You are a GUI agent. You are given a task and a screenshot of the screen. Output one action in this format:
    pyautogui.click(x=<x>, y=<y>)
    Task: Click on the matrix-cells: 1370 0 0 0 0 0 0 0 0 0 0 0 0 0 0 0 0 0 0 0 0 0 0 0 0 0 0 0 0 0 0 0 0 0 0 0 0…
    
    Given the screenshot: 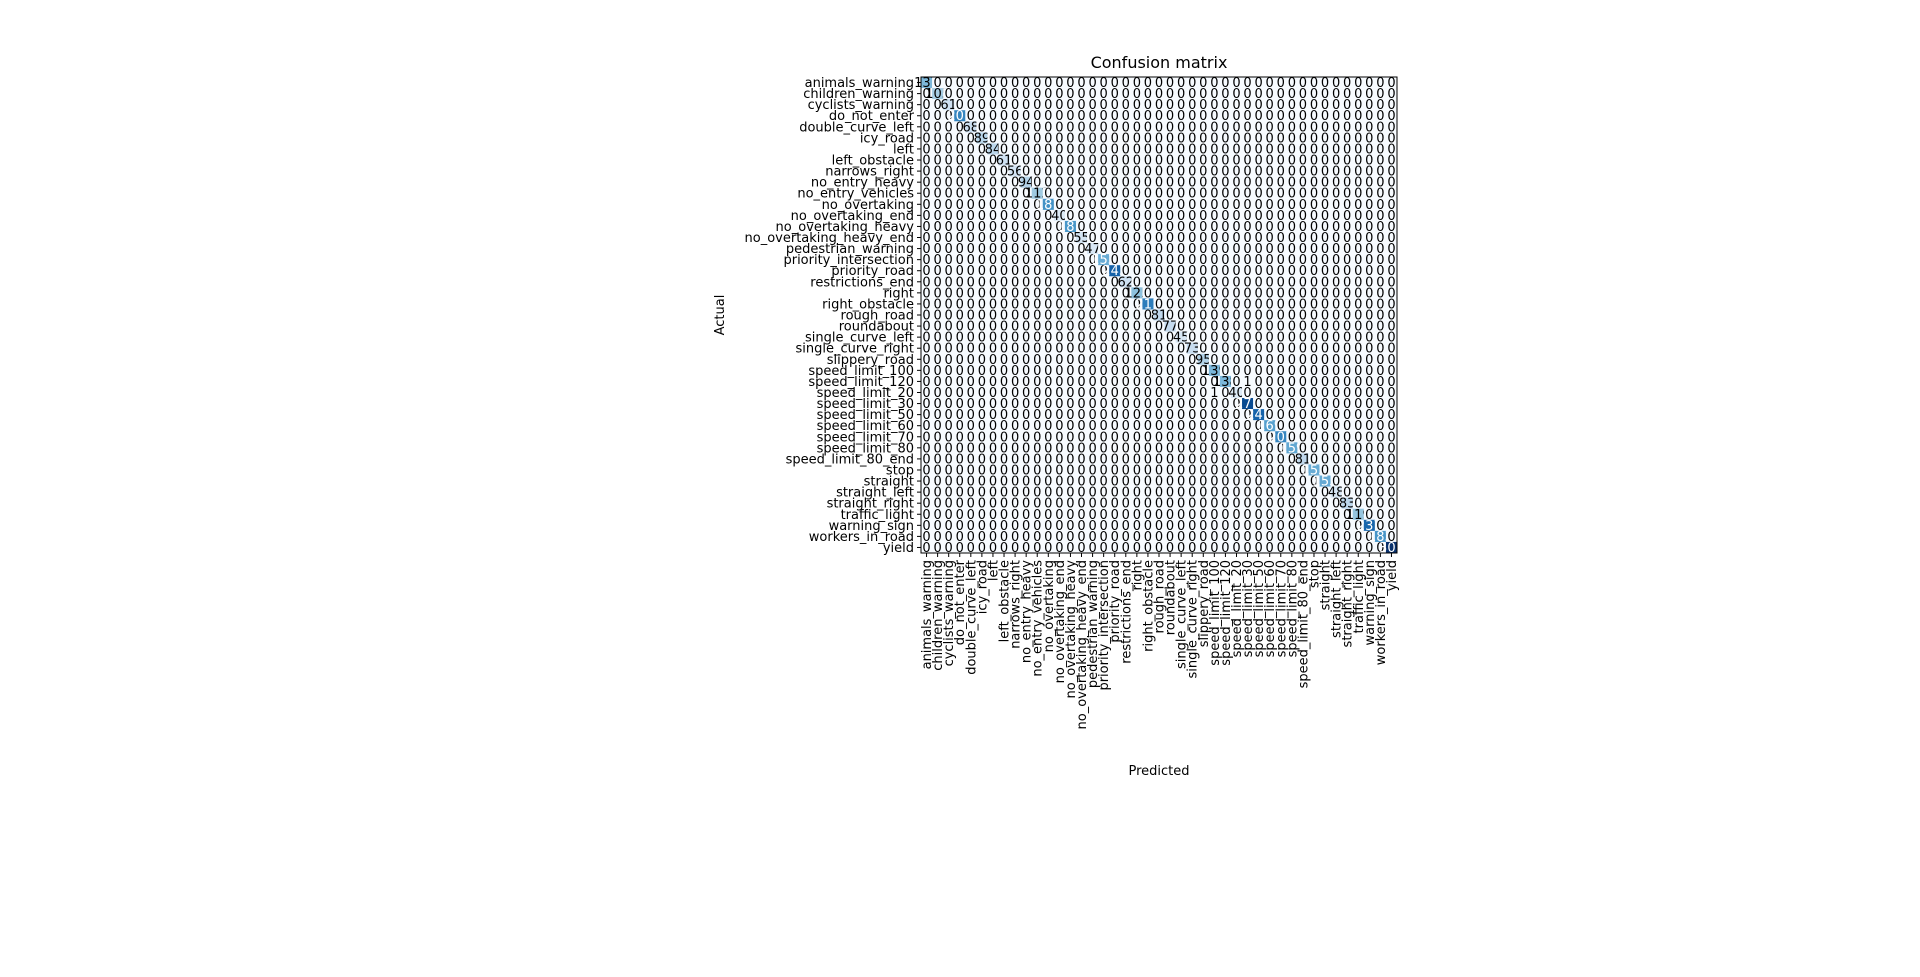 What is the action you would take?
    pyautogui.click(x=1159, y=316)
    